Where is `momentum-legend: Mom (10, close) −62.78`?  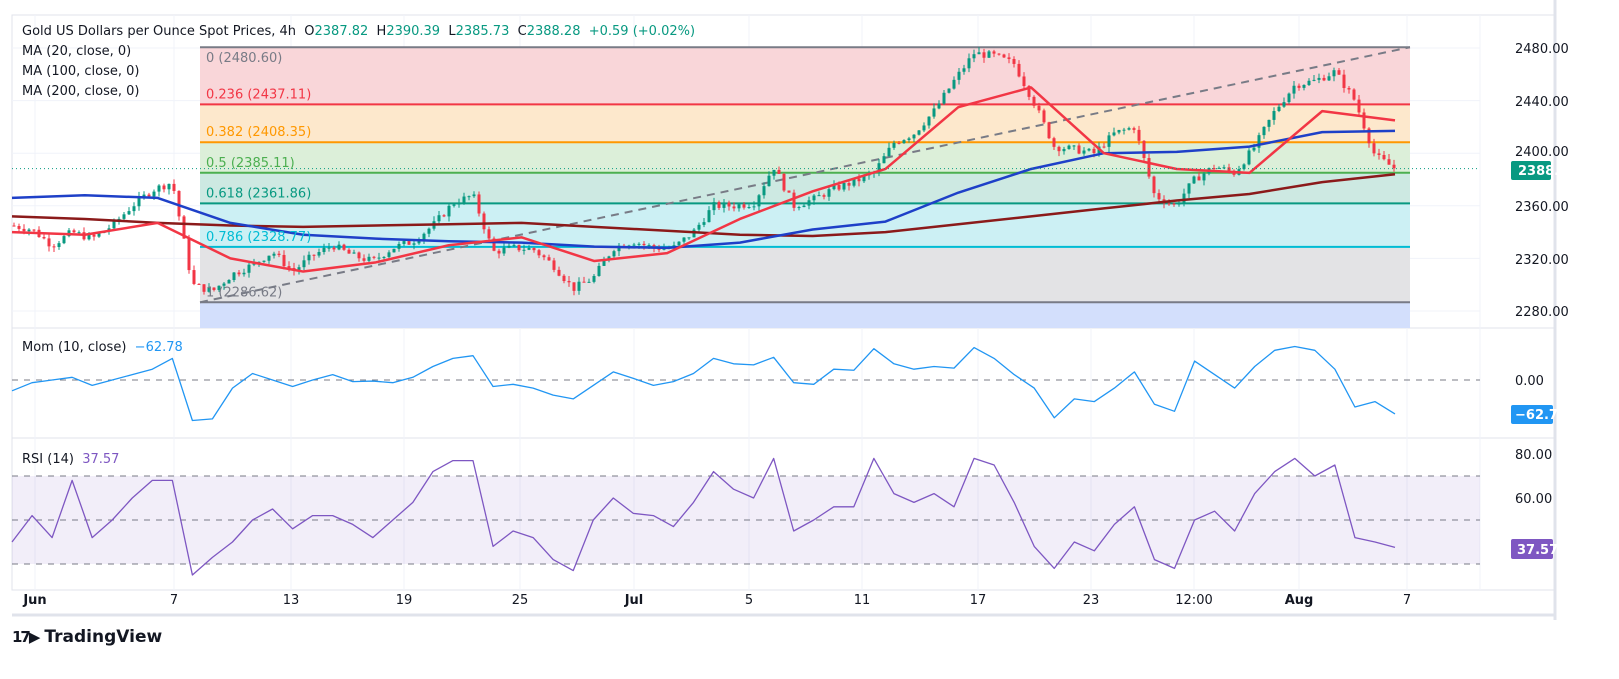 momentum-legend: Mom (10, close) −62.78 is located at coordinates (102, 347).